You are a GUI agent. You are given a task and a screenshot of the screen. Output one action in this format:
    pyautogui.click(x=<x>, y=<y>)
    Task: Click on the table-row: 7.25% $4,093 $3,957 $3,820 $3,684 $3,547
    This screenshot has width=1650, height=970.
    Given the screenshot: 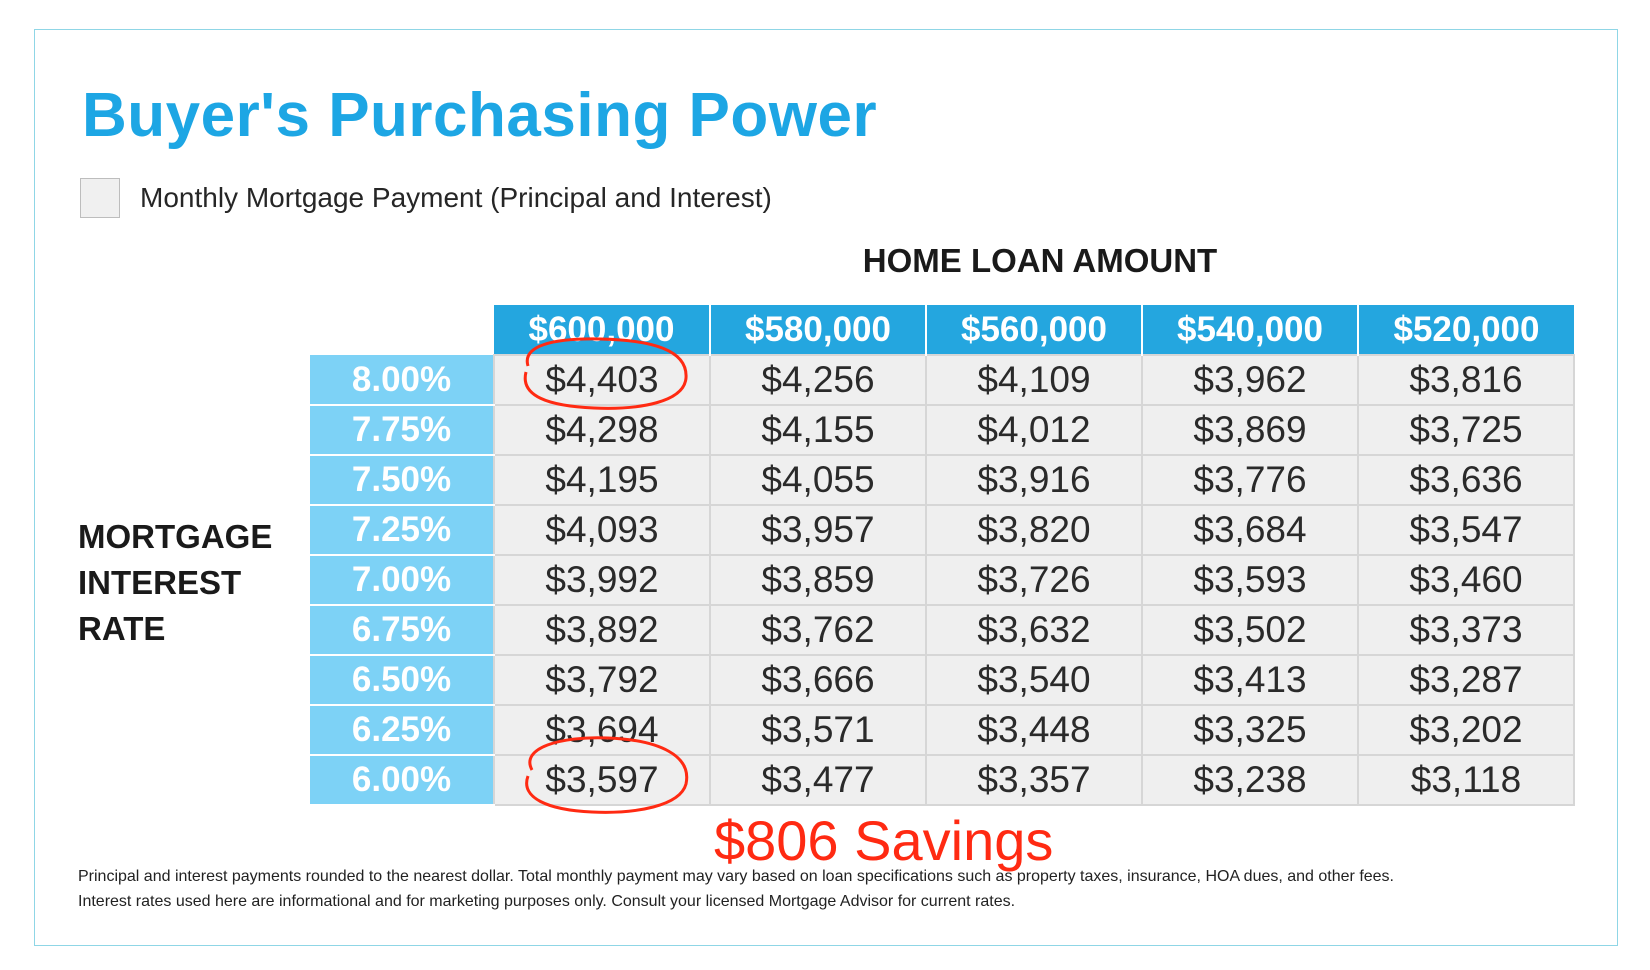 What is the action you would take?
    pyautogui.click(x=942, y=530)
    